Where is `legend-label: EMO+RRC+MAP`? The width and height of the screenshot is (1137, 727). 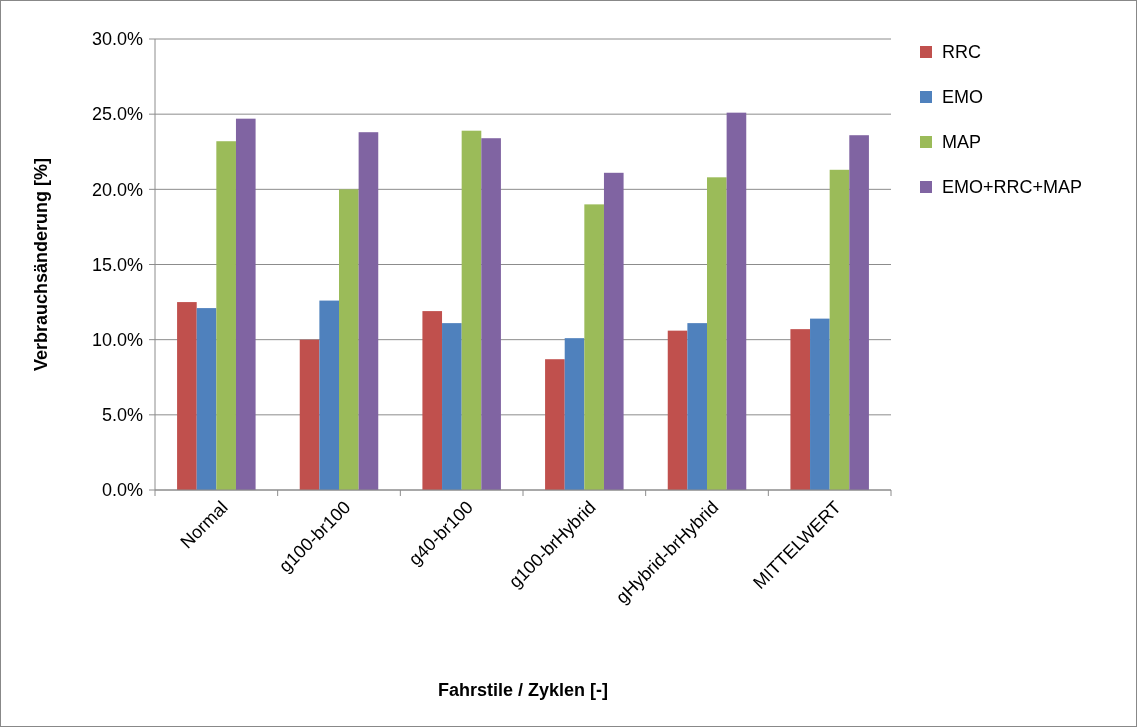 legend-label: EMO+RRC+MAP is located at coordinates (1012, 187).